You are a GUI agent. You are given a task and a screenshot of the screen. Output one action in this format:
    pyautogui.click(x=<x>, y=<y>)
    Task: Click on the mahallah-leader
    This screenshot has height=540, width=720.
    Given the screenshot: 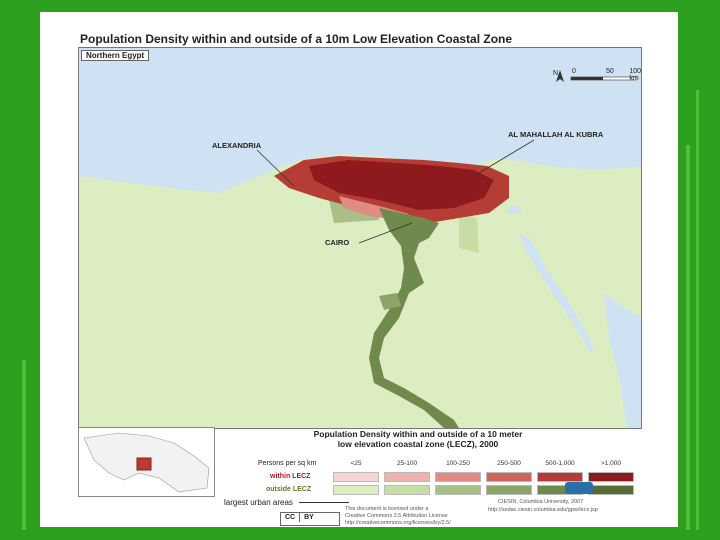 What is the action you would take?
    pyautogui.click(x=504, y=158)
    